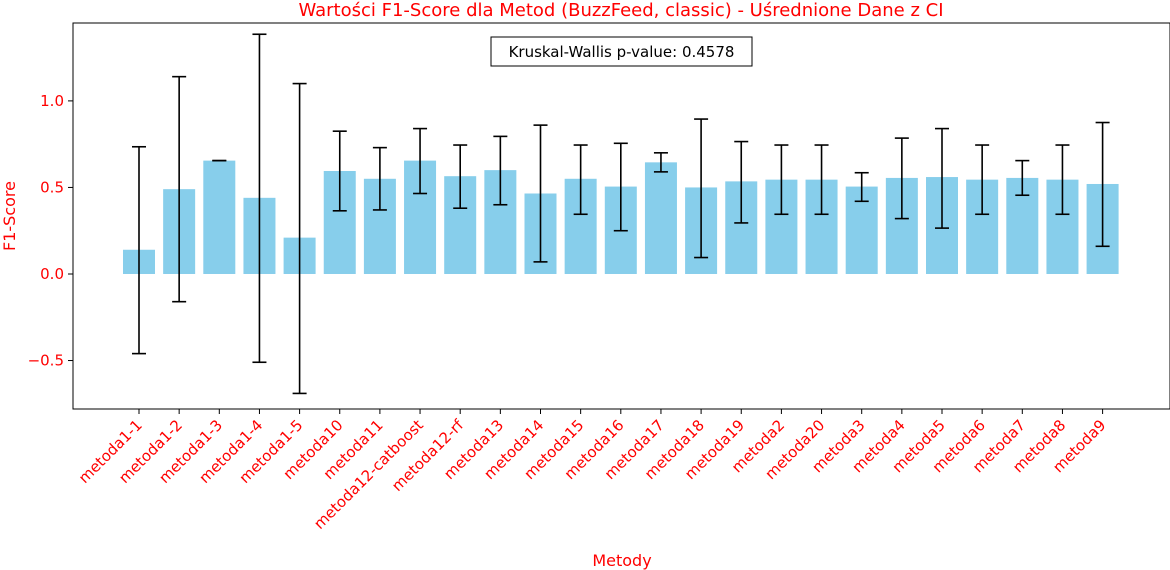 Image resolution: width=1170 pixels, height=570 pixels. I want to click on annotation-text: Kruskal-Wallis p-value: 0.4578, so click(622, 52).